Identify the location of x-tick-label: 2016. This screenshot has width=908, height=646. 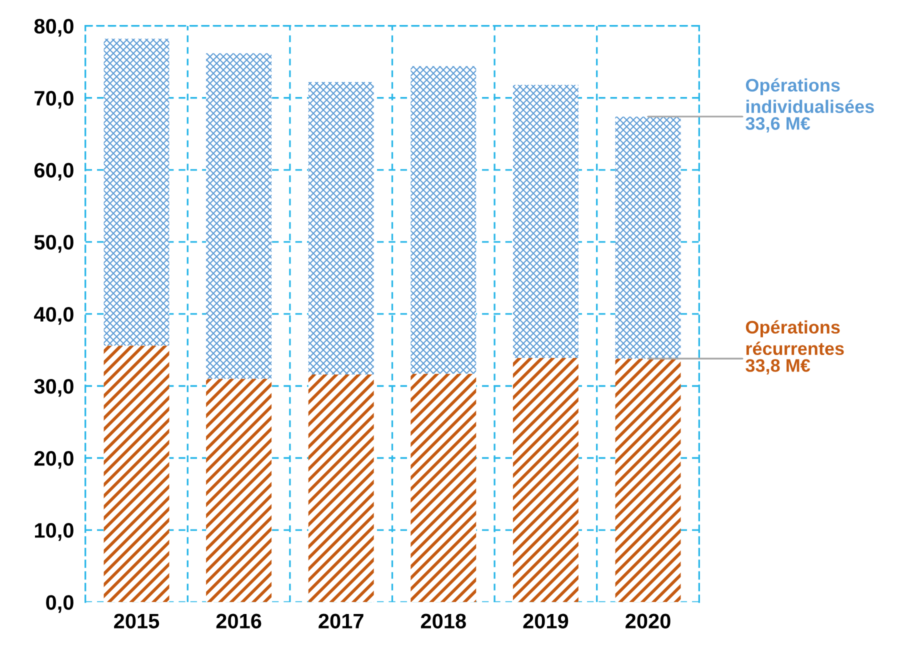
(239, 621).